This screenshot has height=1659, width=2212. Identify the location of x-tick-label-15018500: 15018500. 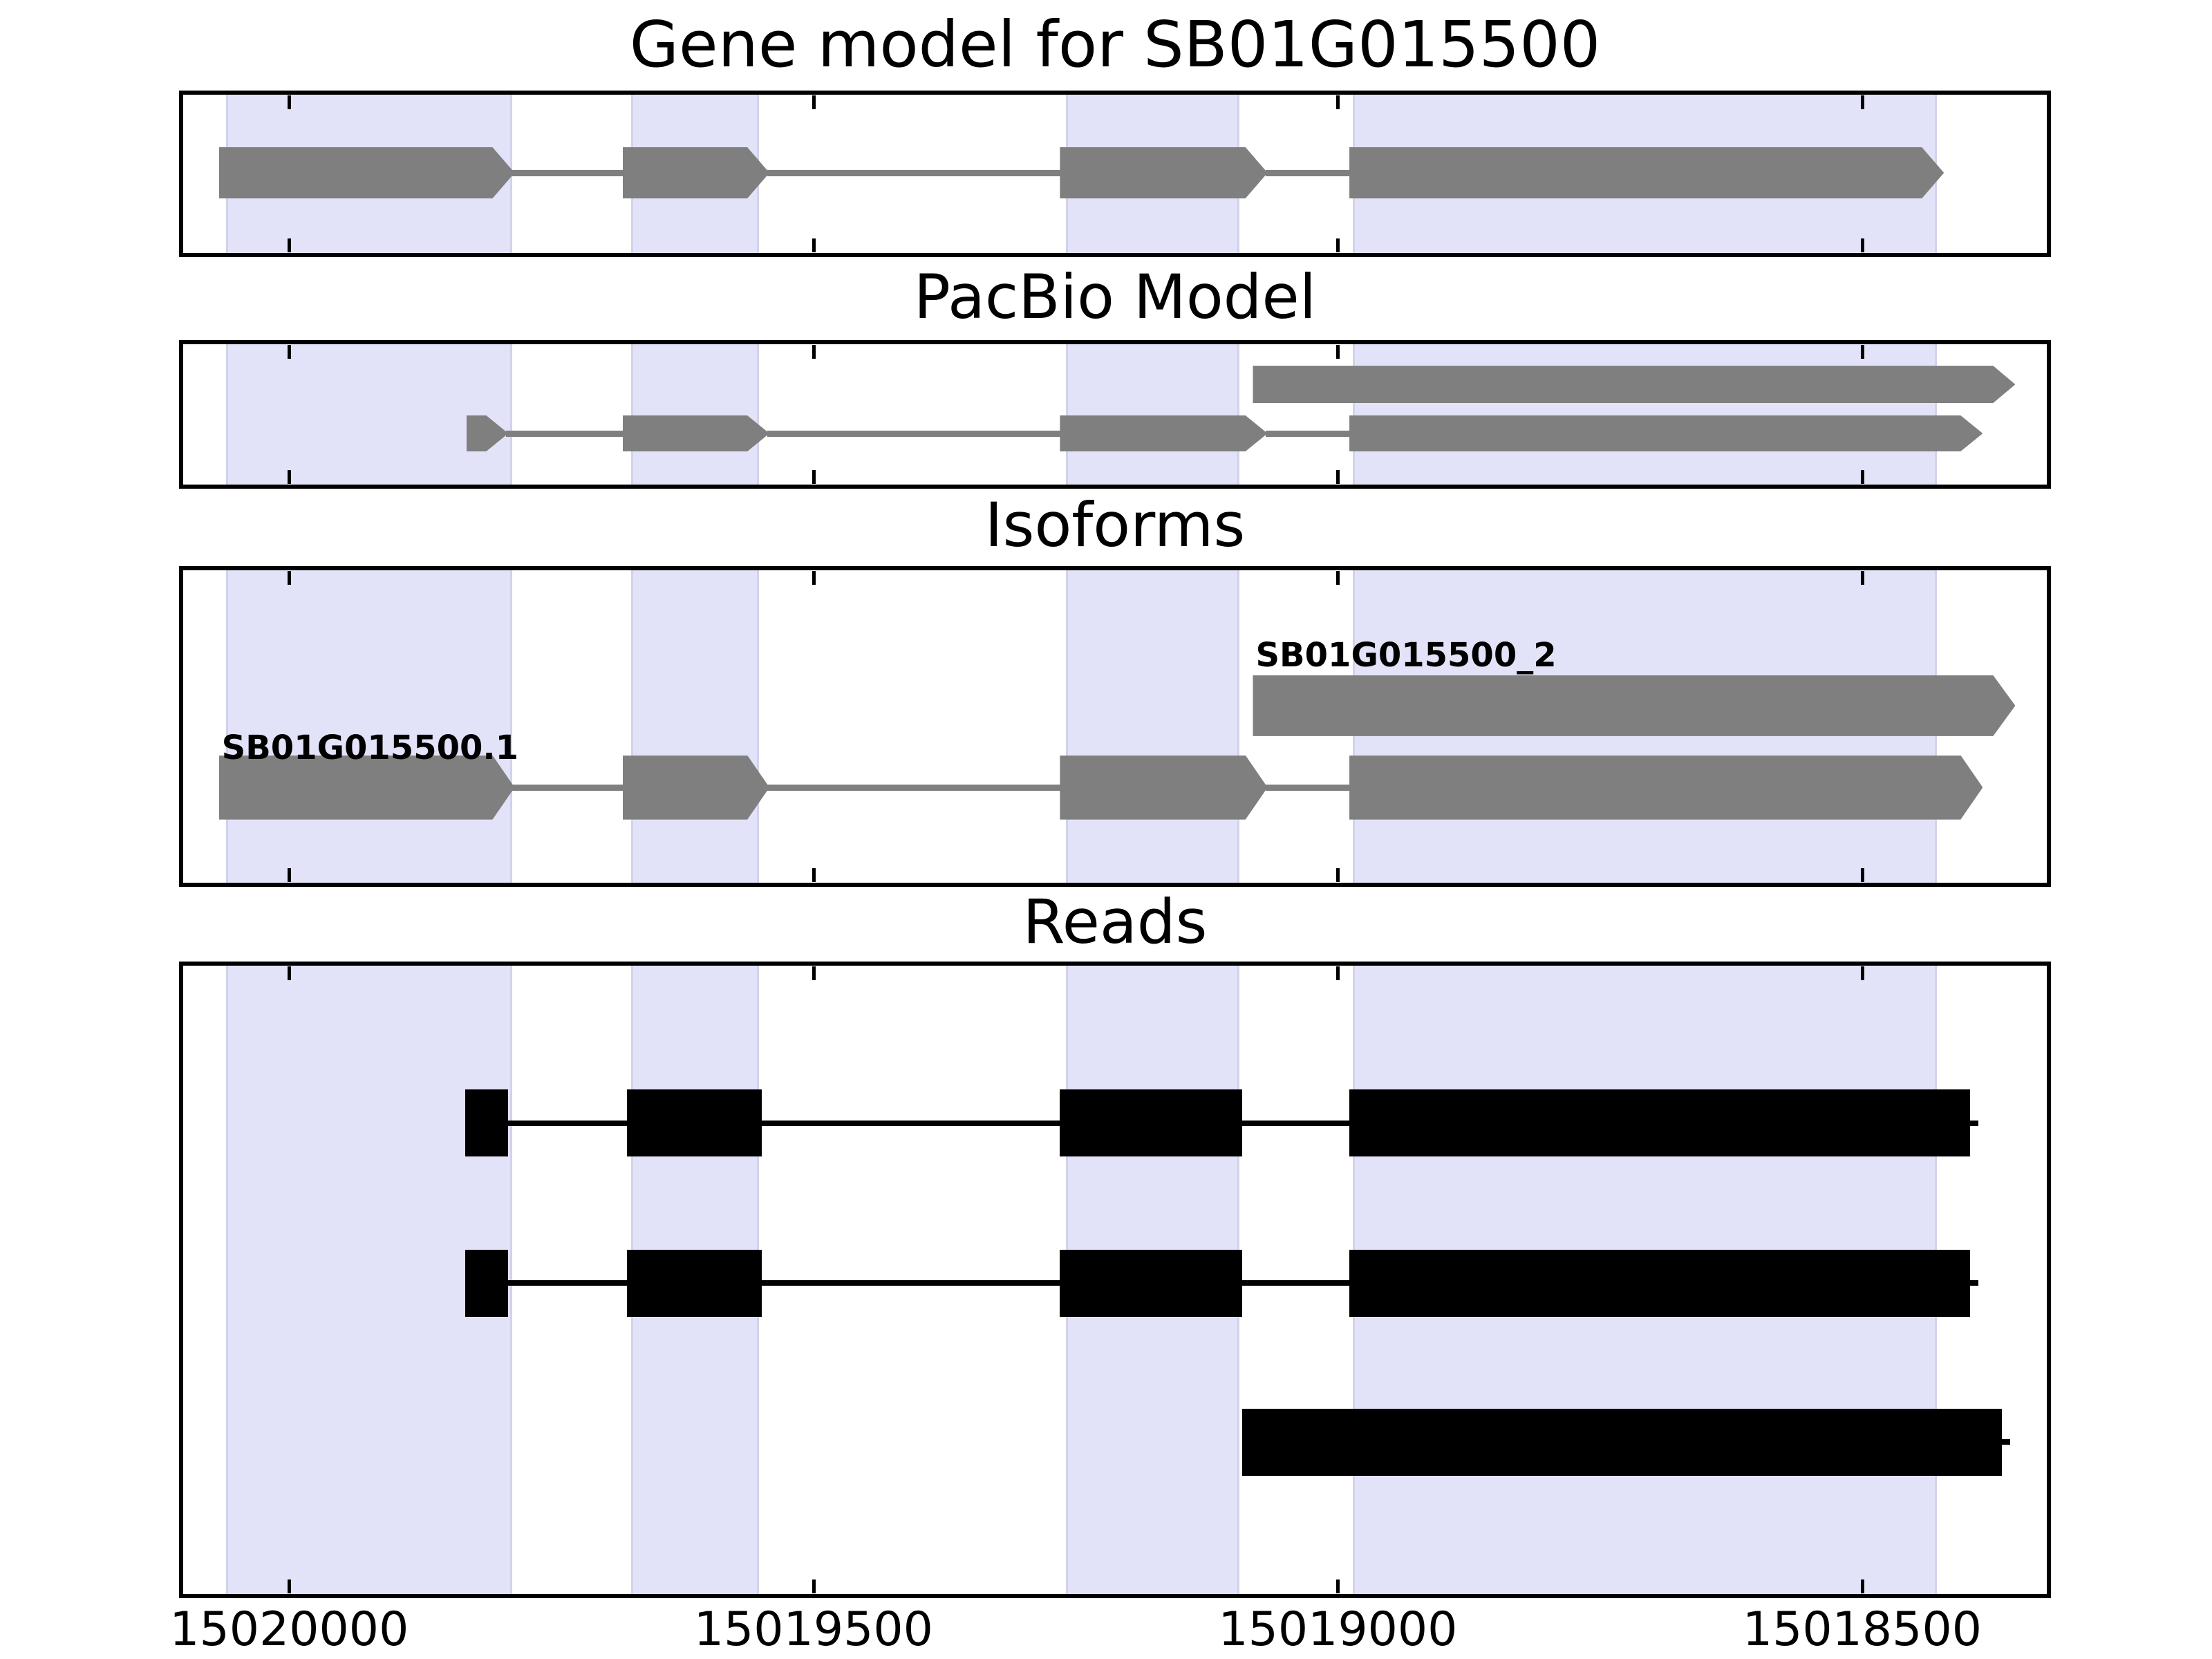
(1862, 1629).